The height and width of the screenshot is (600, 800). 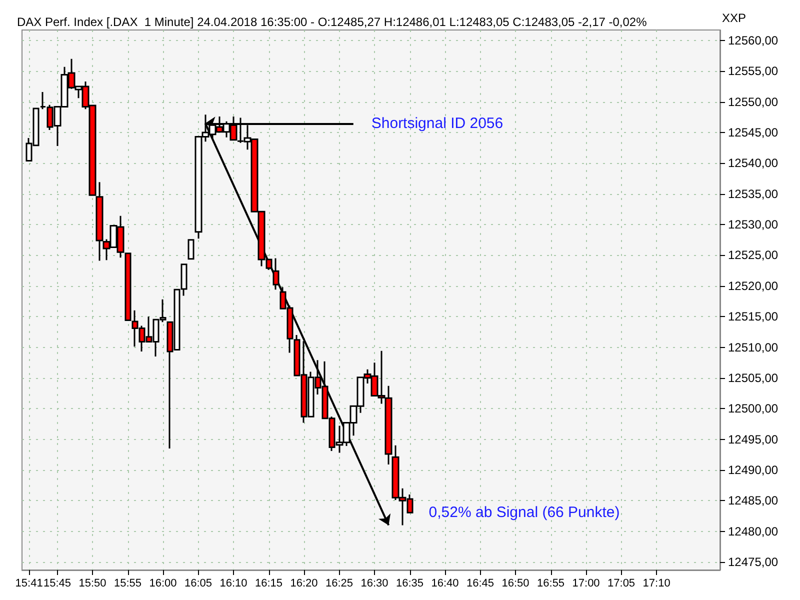 I want to click on x-tick-label: 16:20, so click(x=304, y=584).